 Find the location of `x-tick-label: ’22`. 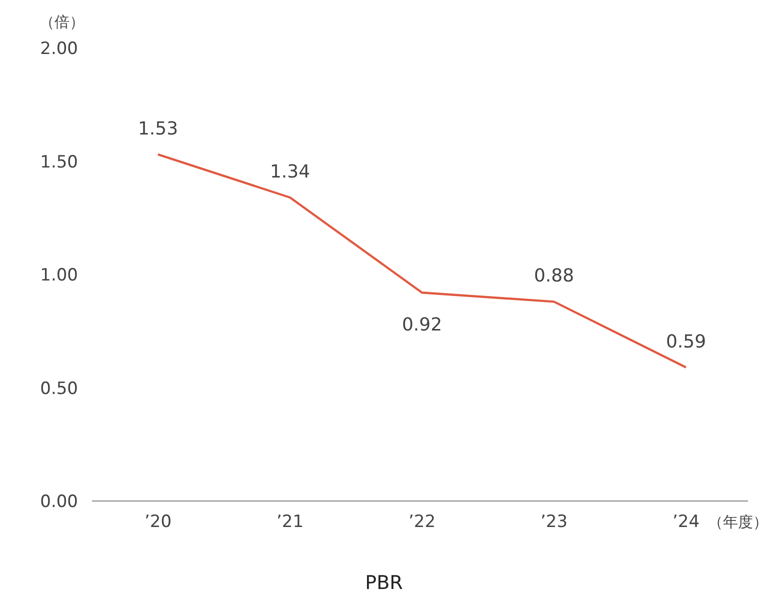

x-tick-label: ’22 is located at coordinates (422, 522).